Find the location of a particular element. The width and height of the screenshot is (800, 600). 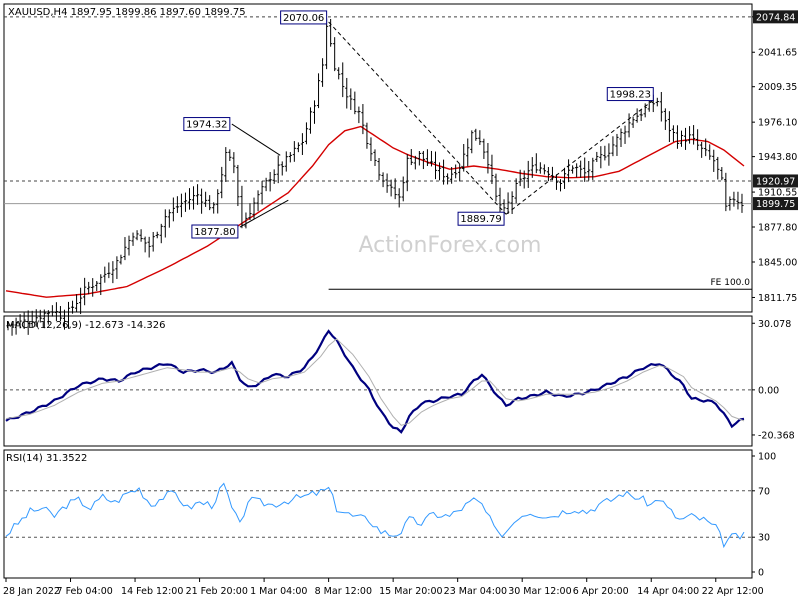

annotation-box: 1877.80 is located at coordinates (215, 231).